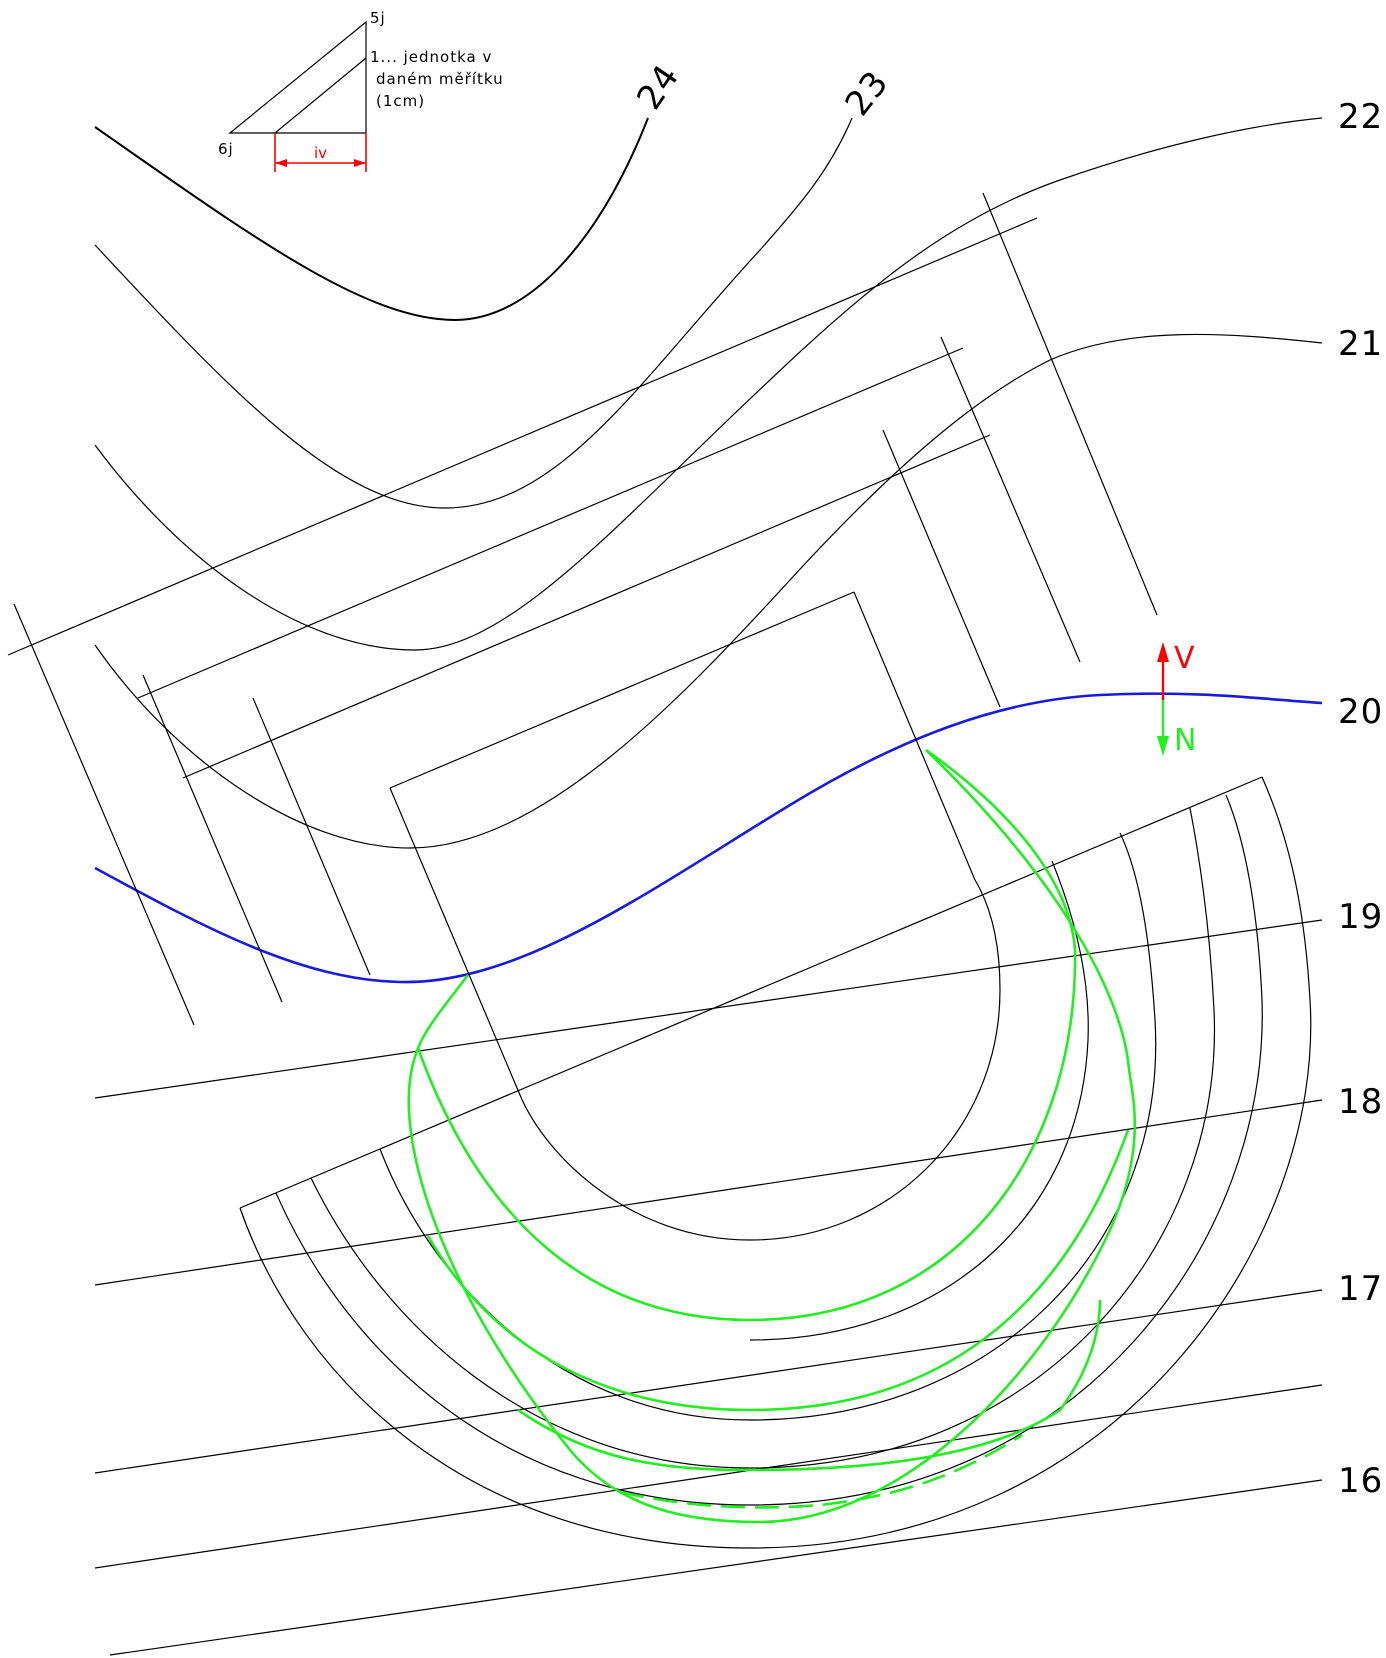 This screenshot has width=1386, height=1658. I want to click on unit-note-line3: (1cm), so click(400, 101).